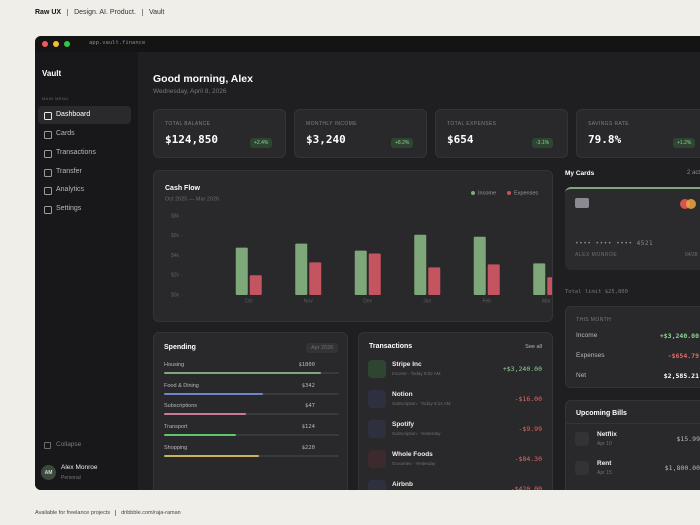 The image size is (700, 525). What do you see at coordinates (322, 348) in the screenshot?
I see `spending-period: Apr 2026` at bounding box center [322, 348].